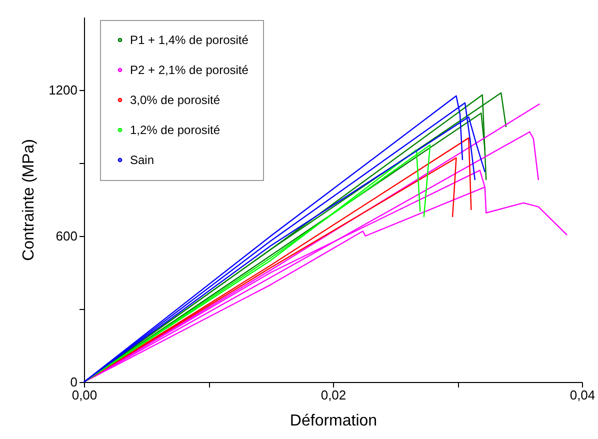  Describe the element at coordinates (333, 395) in the screenshot. I see `x-tick-label: 0,02` at that location.